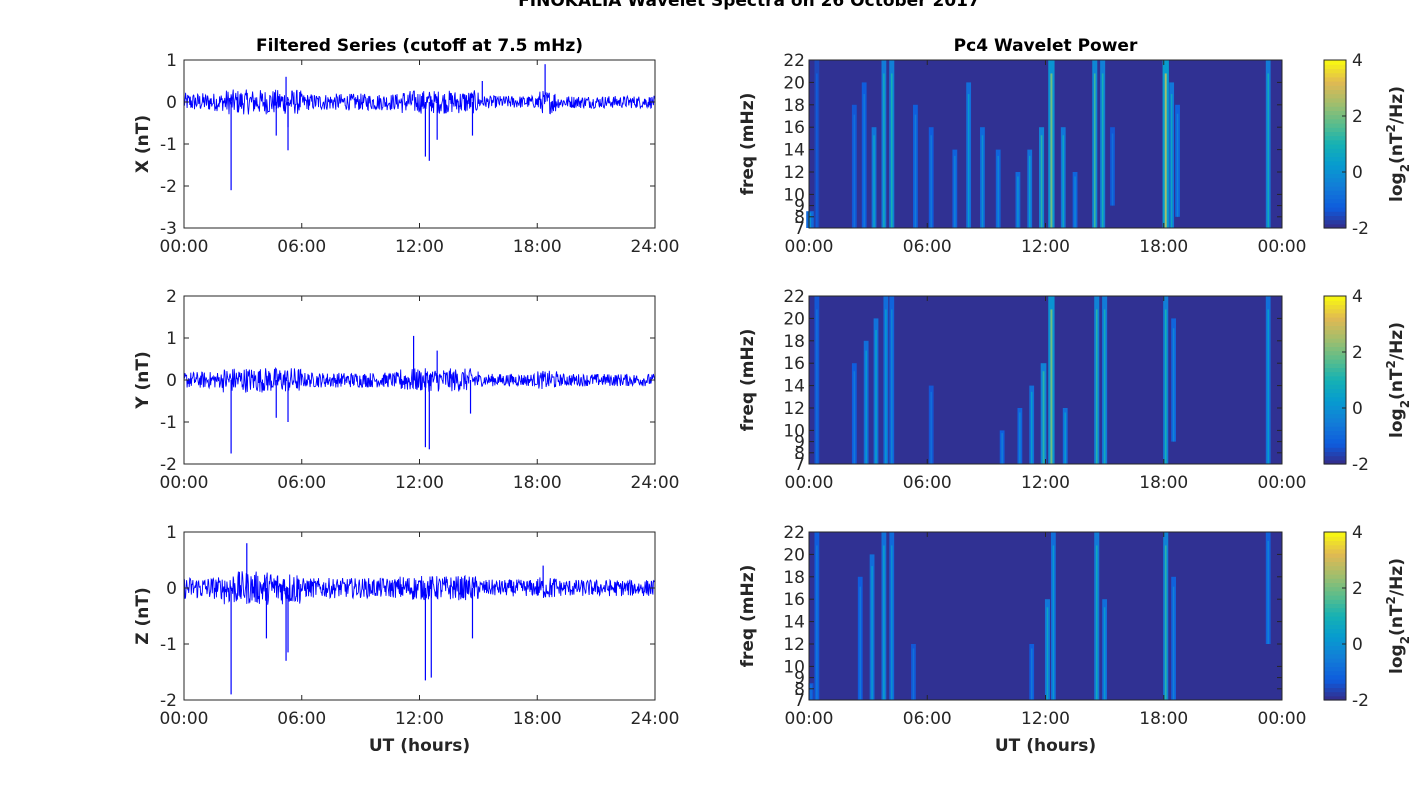 The height and width of the screenshot is (788, 1418). Describe the element at coordinates (171, 61) in the screenshot. I see `y-tick-label: 1` at that location.